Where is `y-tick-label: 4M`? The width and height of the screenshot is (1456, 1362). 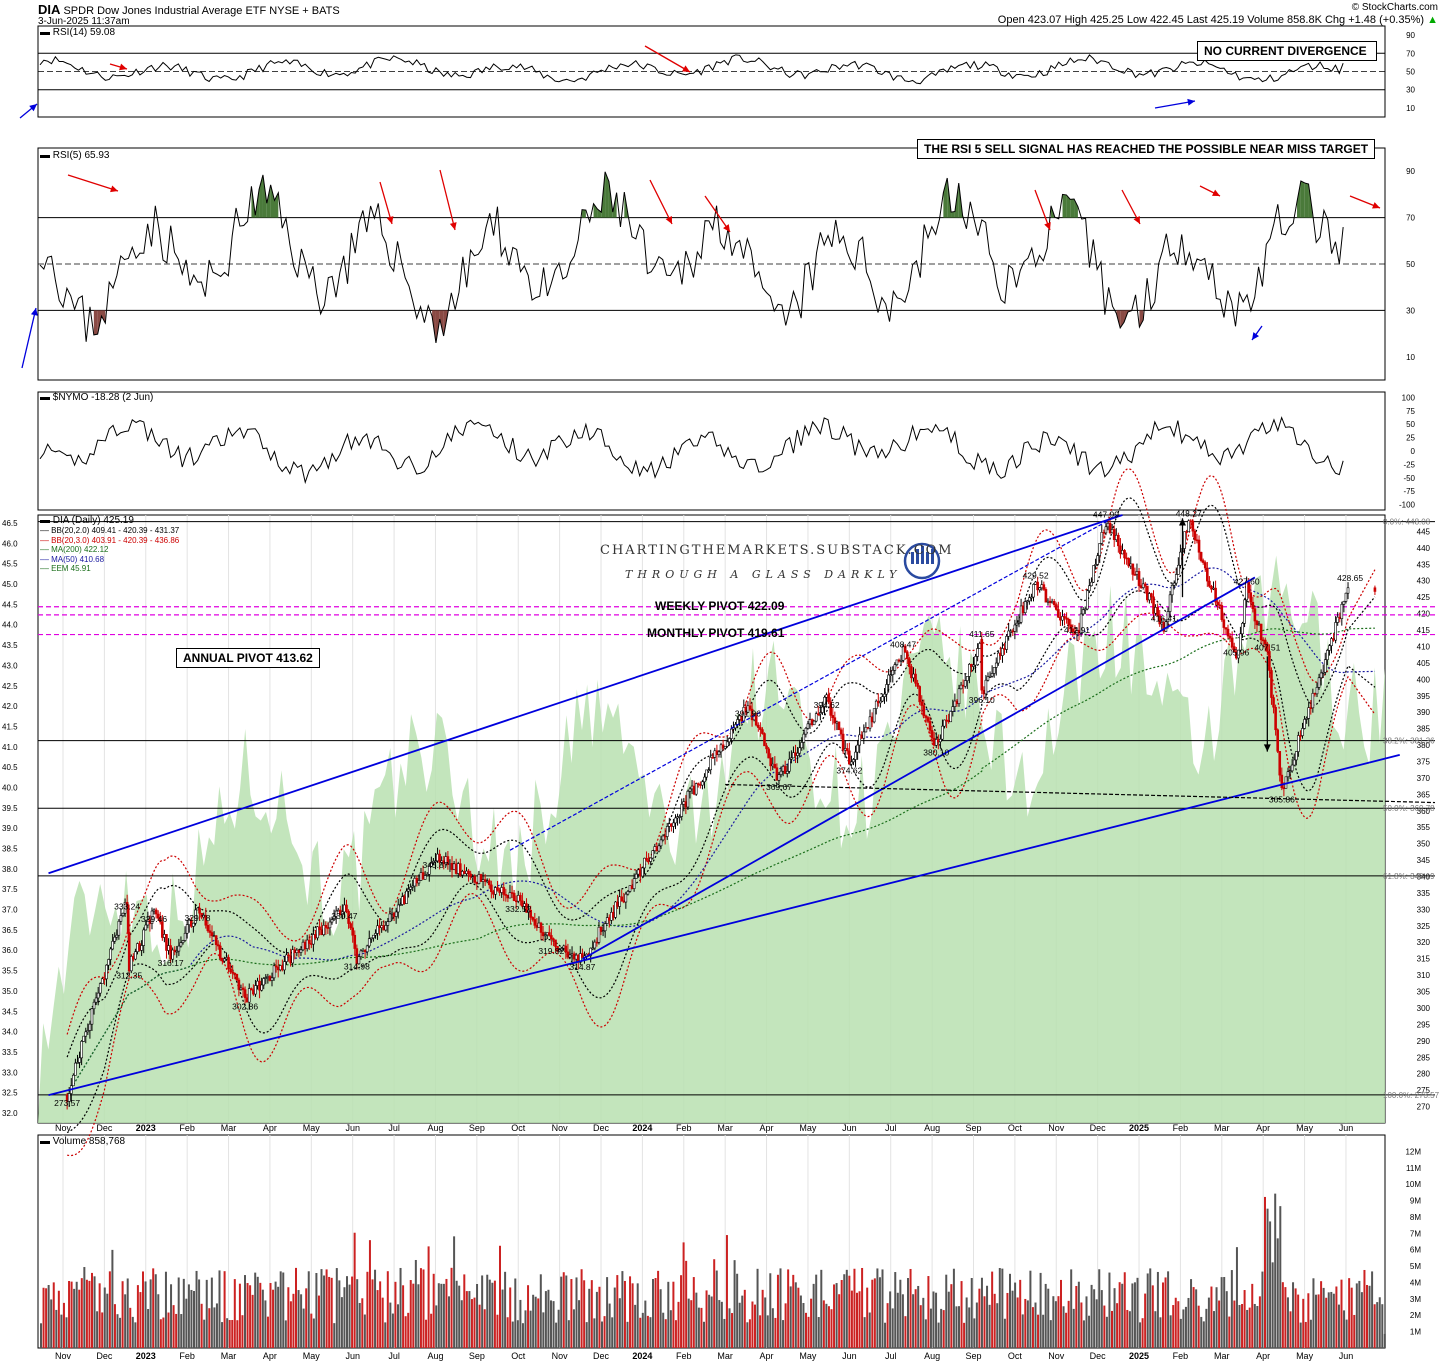
y-tick-label: 4M is located at coordinates (1415, 1282).